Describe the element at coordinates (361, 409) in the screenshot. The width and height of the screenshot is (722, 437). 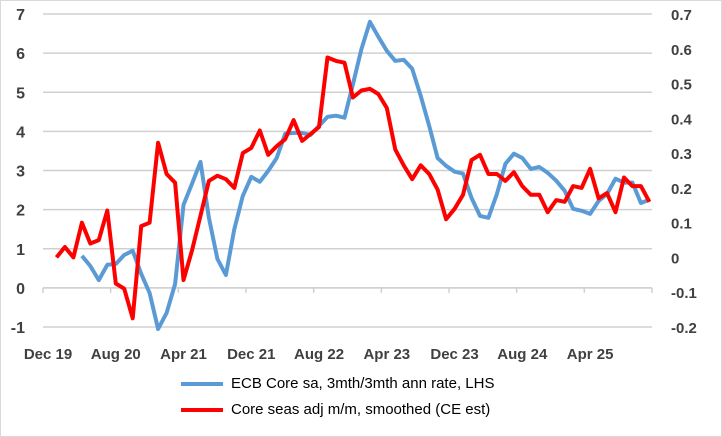
I see `legend-label: Core seas adj m/m, smoothed (CE est)` at that location.